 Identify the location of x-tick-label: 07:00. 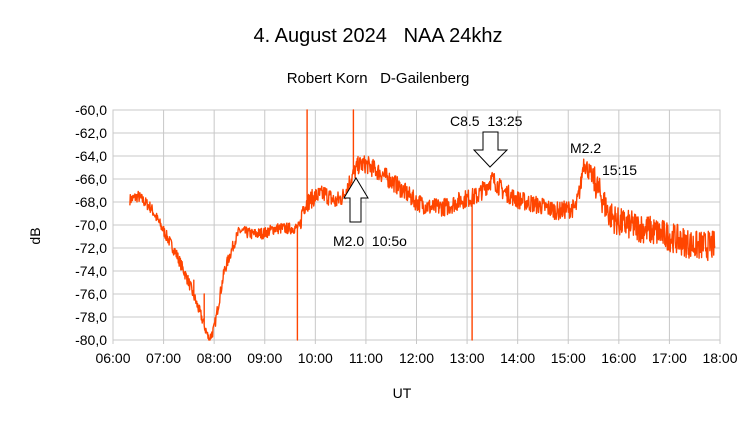
(163, 358).